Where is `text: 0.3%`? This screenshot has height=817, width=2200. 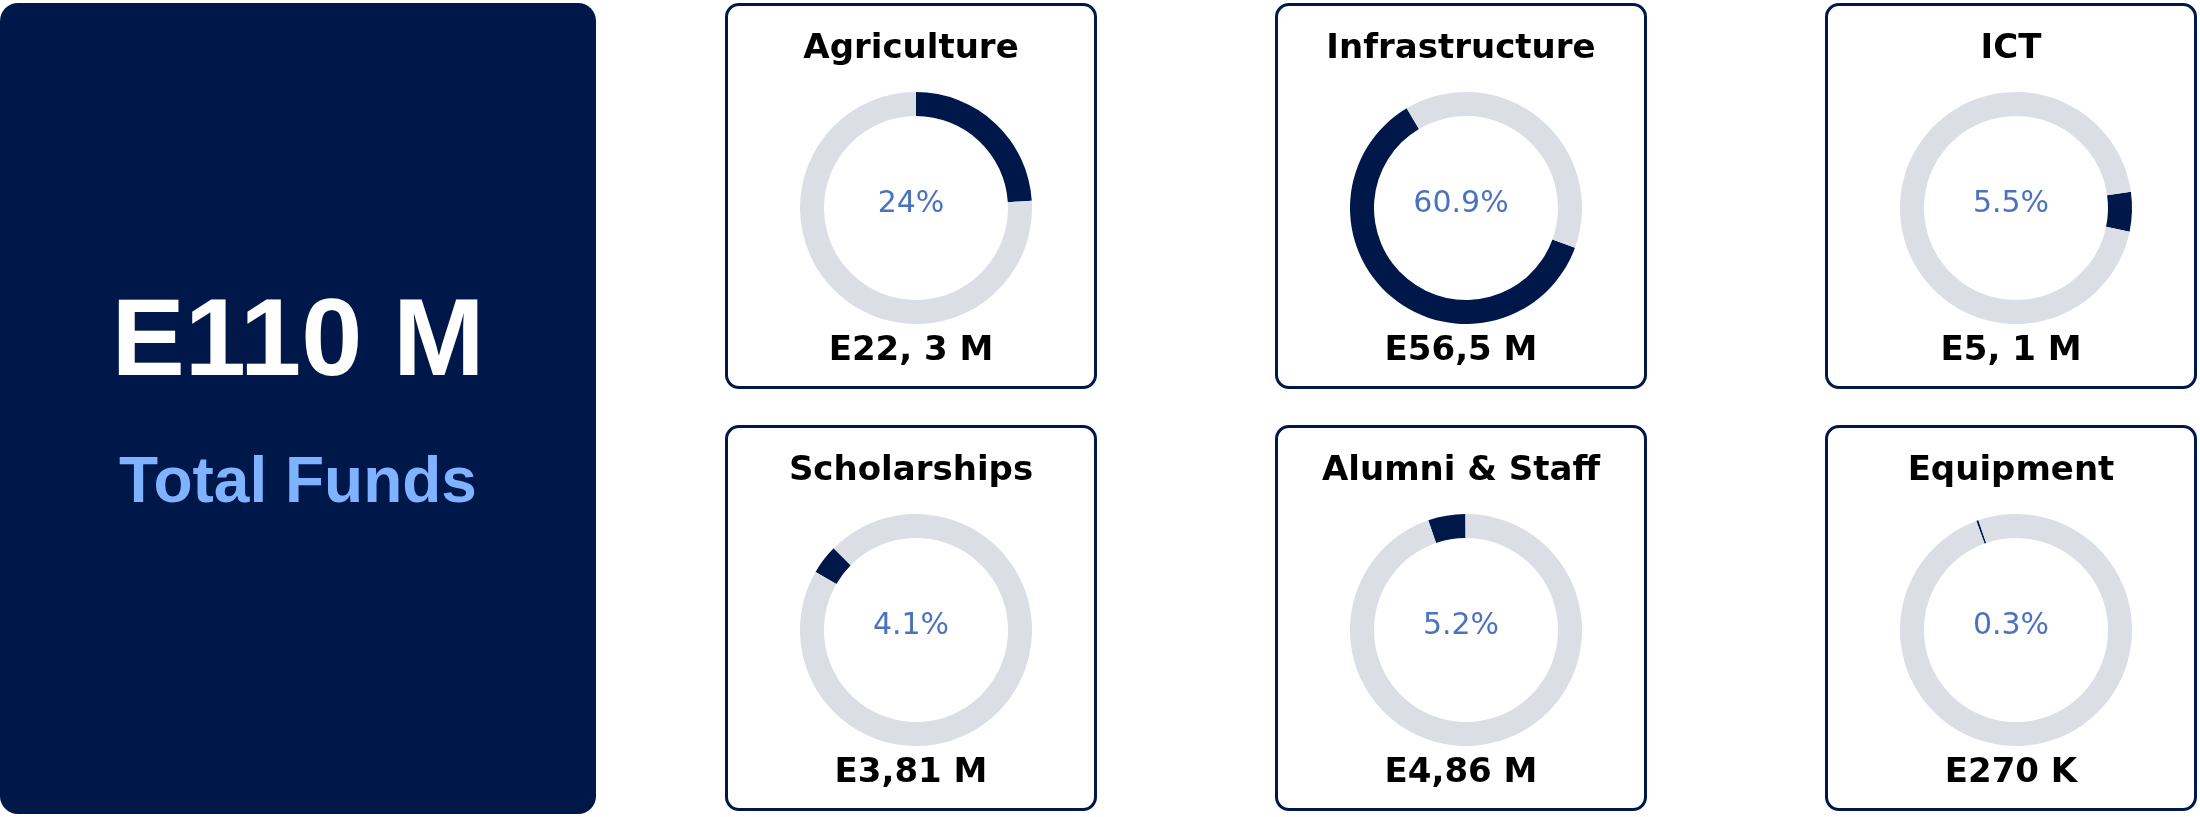 text: 0.3% is located at coordinates (2011, 623).